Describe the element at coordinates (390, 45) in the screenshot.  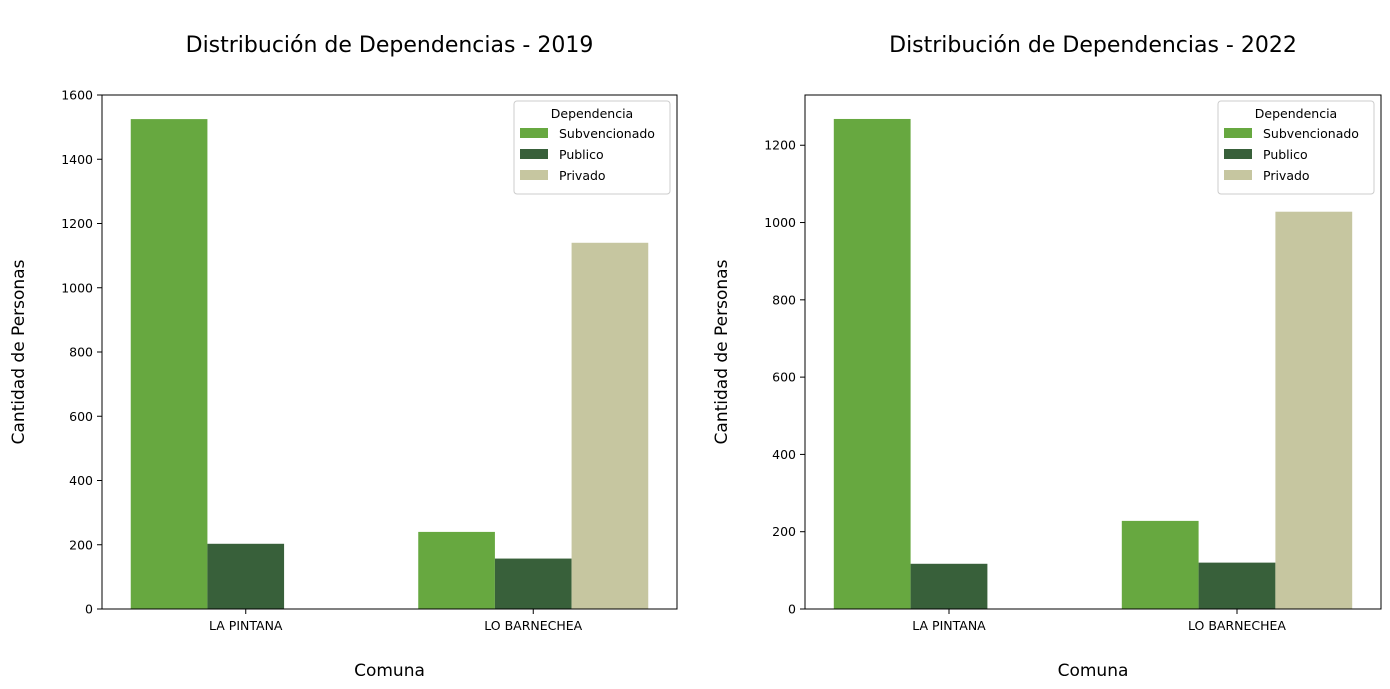
I see `chart-title: Distribución de Dependencias - 2019` at that location.